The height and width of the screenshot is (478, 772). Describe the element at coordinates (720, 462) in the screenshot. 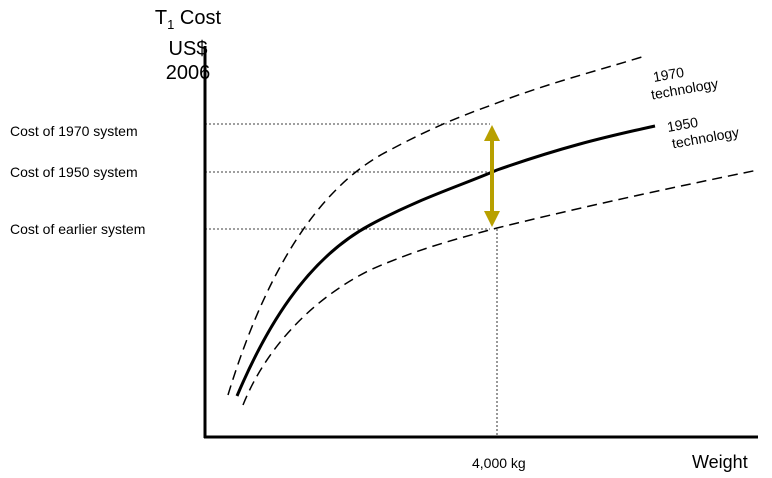

I see `x-axis-label: Weight` at that location.